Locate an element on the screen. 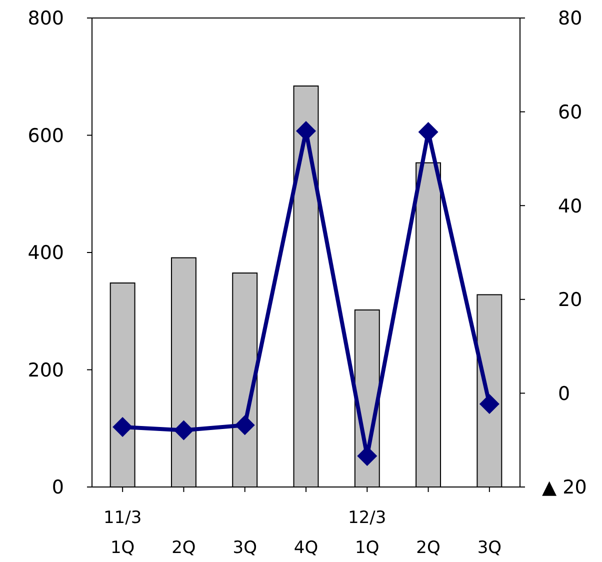  x-tick-label: 12/3 1Q is located at coordinates (367, 533).